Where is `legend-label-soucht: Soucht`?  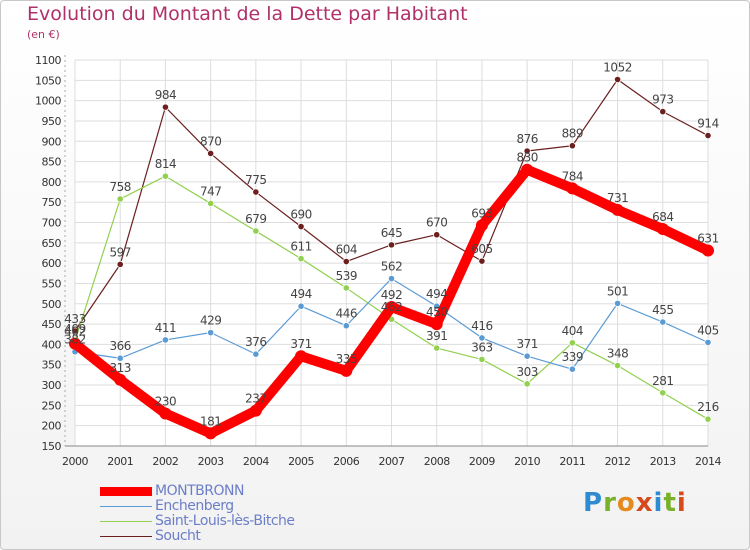
legend-label-soucht: Soucht is located at coordinates (178, 536).